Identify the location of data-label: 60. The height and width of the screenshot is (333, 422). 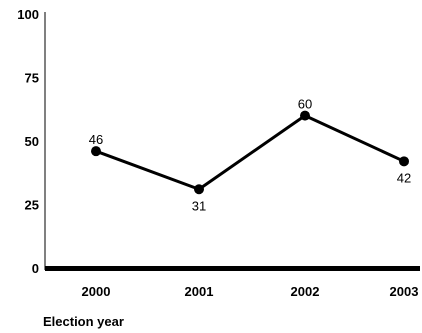
(305, 104).